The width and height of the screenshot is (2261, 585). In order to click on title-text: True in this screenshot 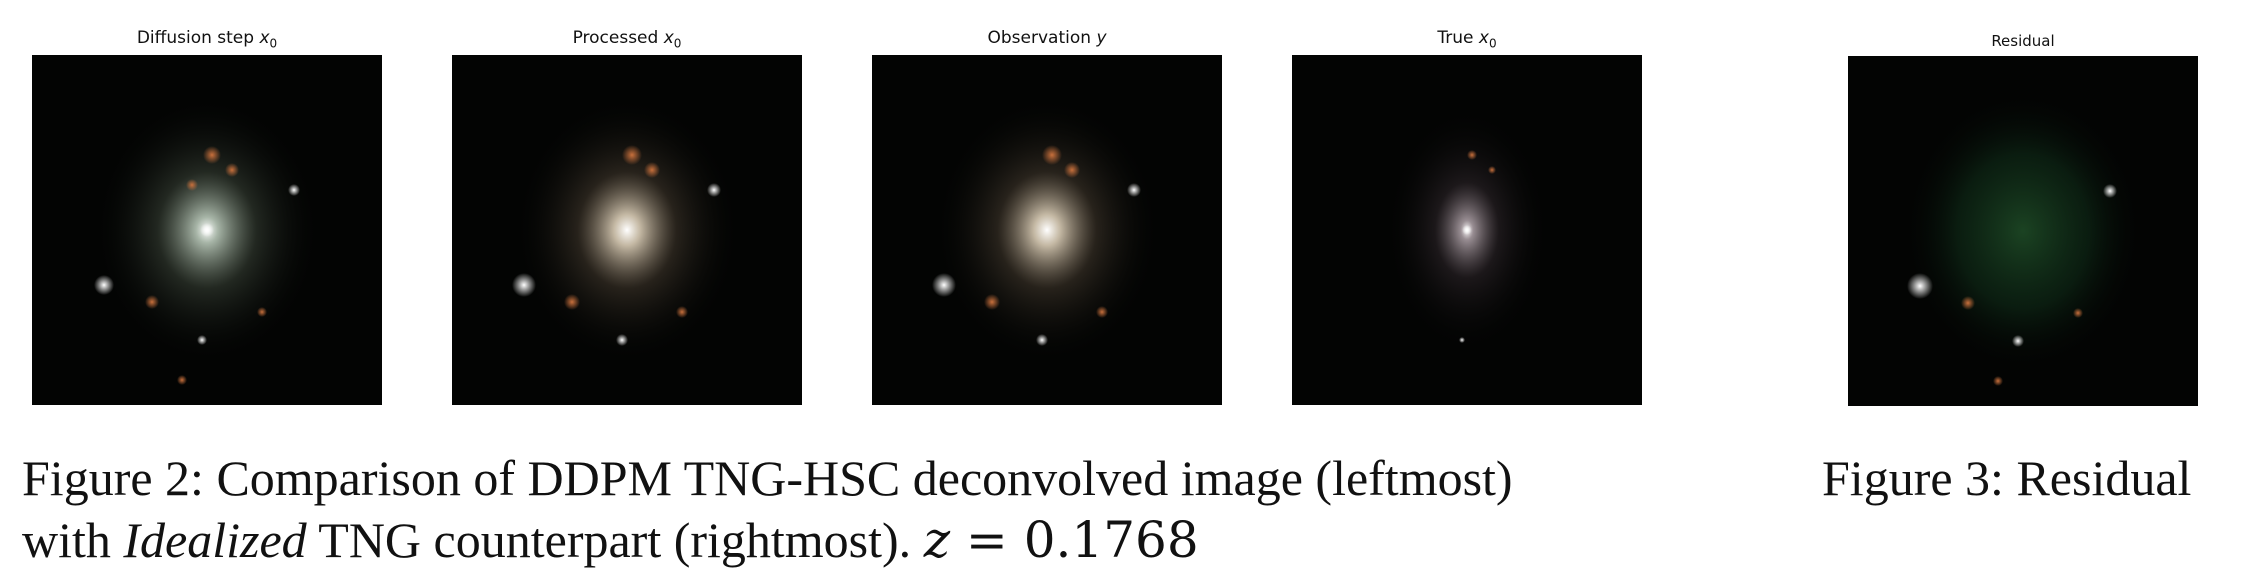, I will do `click(1458, 38)`.